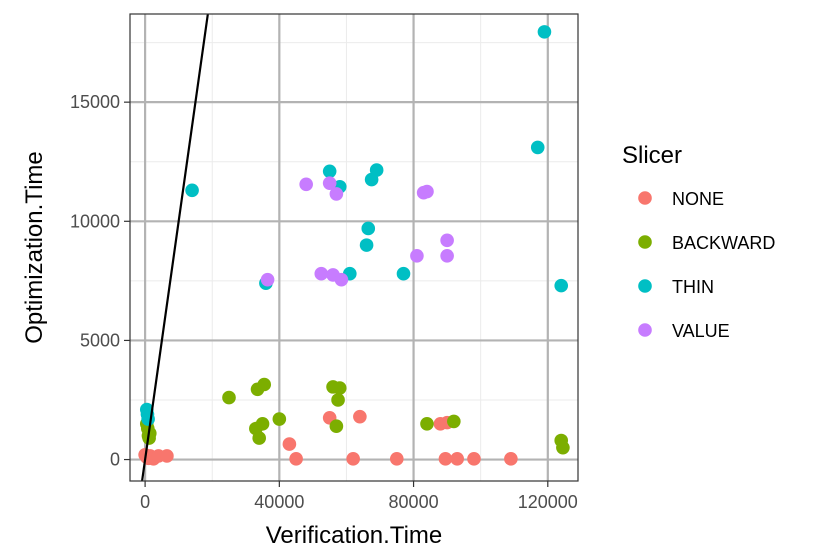 The height and width of the screenshot is (558, 830). Describe the element at coordinates (115, 460) in the screenshot. I see `y-tick-label: 0` at that location.